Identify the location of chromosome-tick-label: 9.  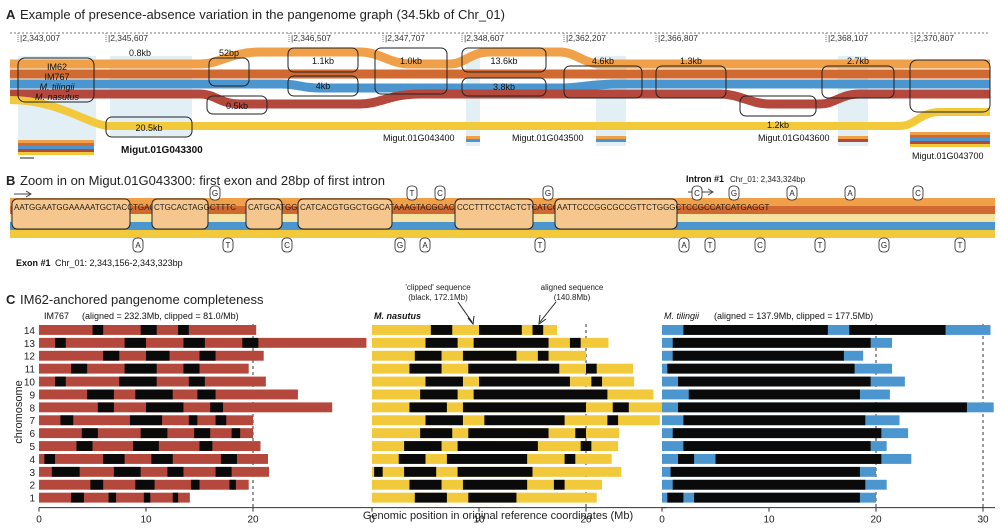
(32, 395).